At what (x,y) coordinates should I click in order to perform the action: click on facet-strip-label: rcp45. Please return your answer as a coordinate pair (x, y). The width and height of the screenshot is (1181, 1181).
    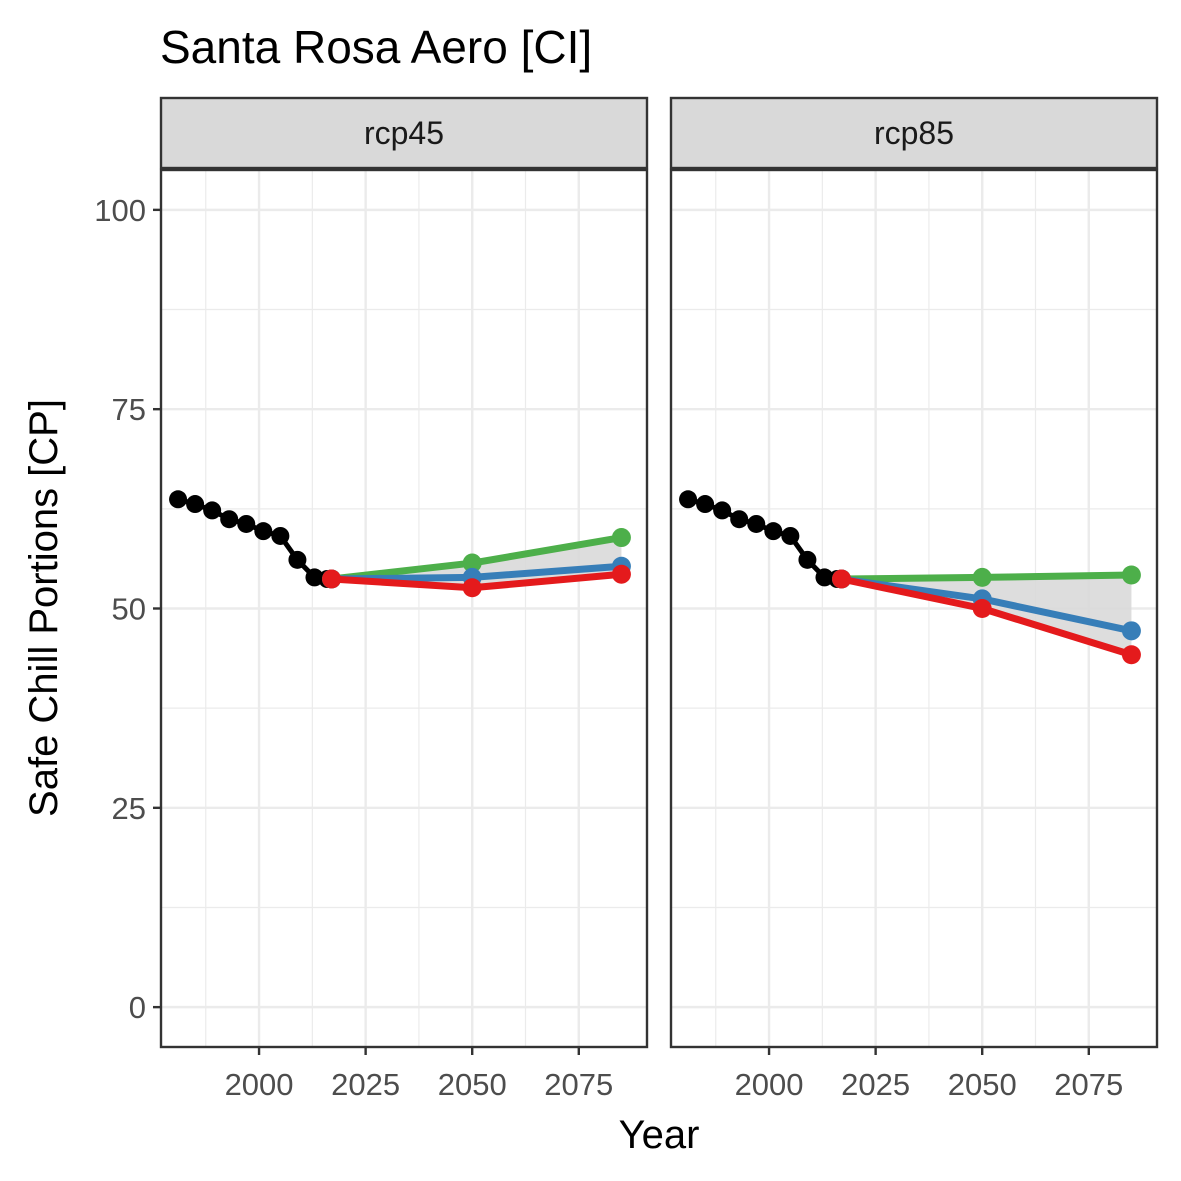
    Looking at the image, I should click on (404, 133).